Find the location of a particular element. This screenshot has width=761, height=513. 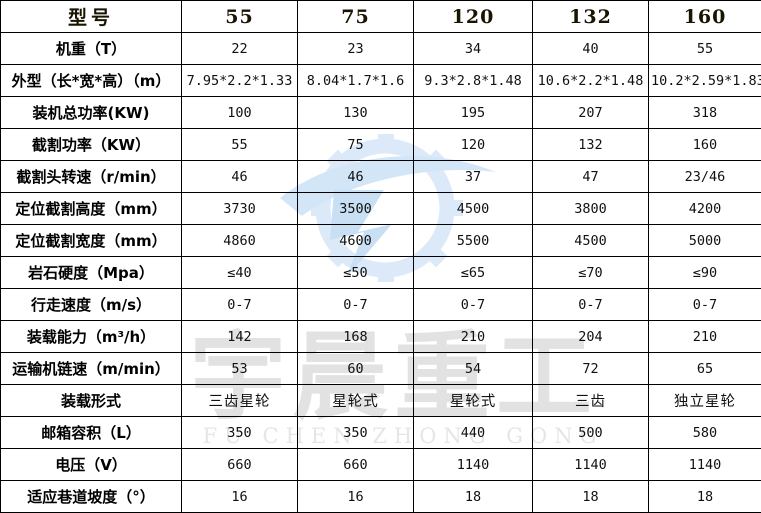

table-cell: 318 is located at coordinates (705, 113).